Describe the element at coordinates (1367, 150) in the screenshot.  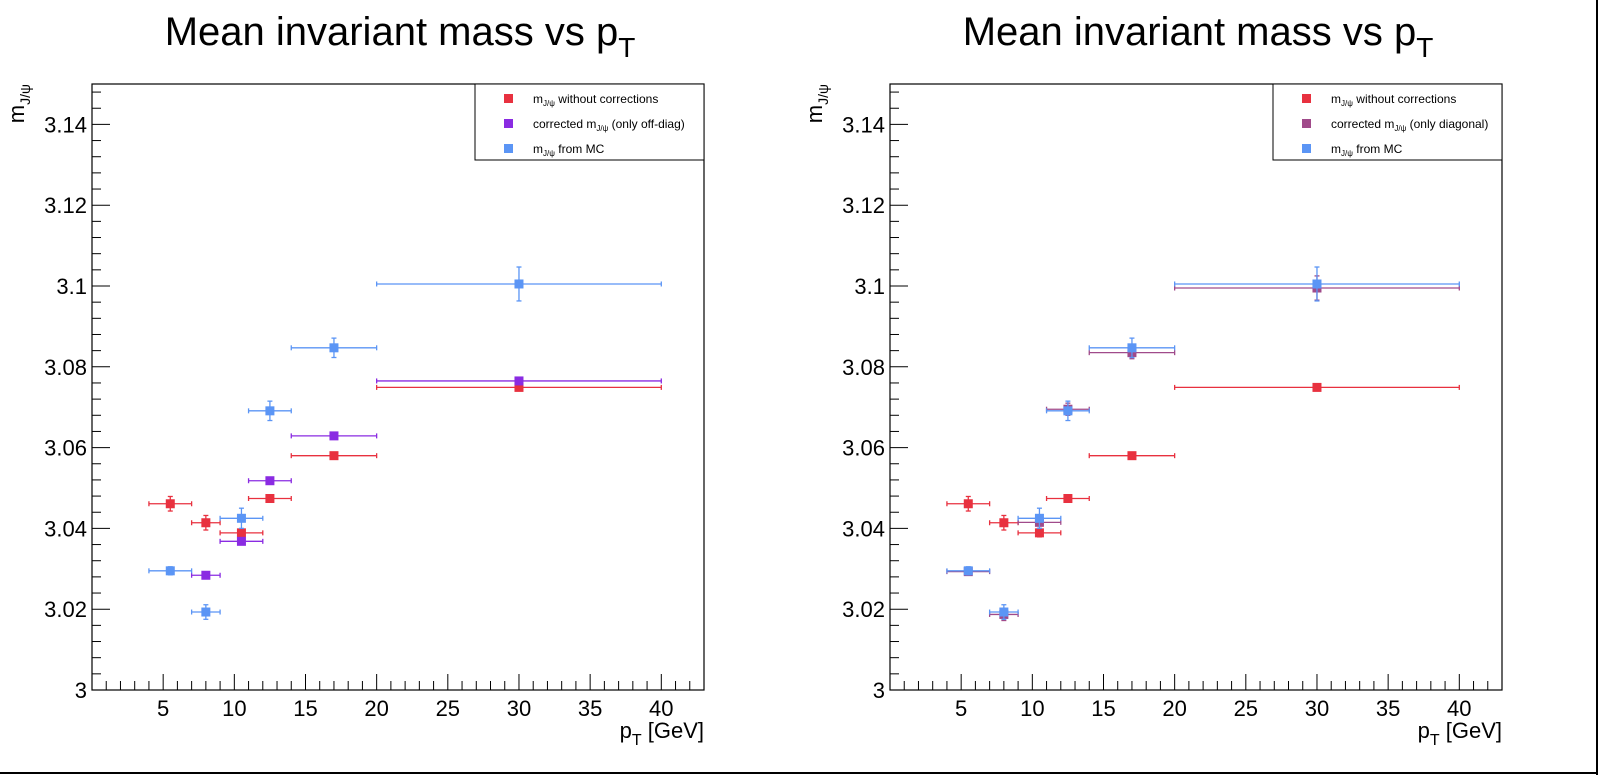
I see `legend-label: mJ/ψ from MC` at that location.